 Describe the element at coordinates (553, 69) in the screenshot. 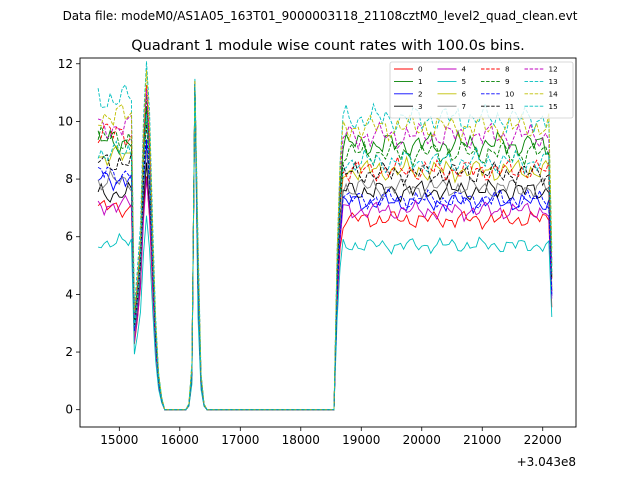

I see `legend-label-12: 12` at that location.